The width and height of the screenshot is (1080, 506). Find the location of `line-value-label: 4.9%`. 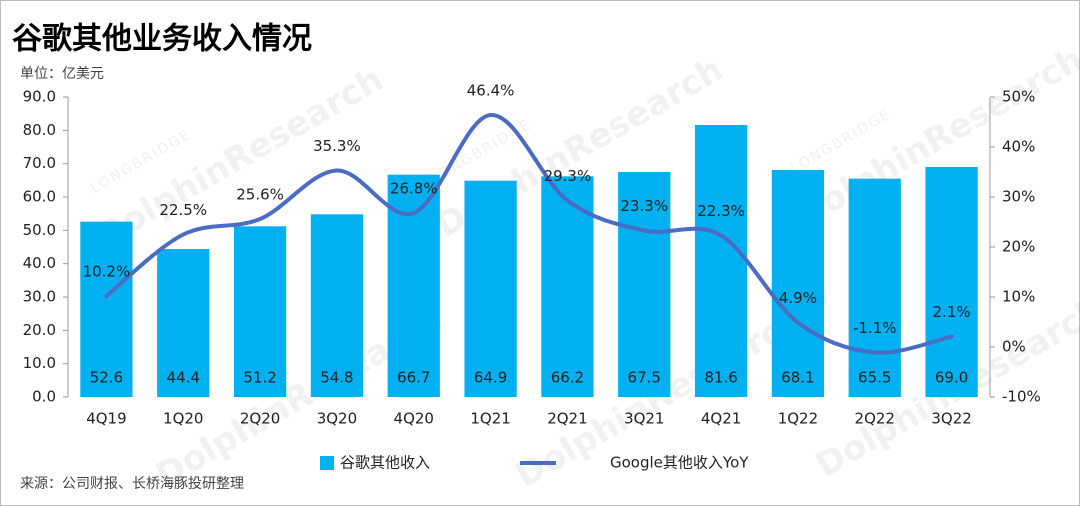

line-value-label: 4.9% is located at coordinates (798, 298).